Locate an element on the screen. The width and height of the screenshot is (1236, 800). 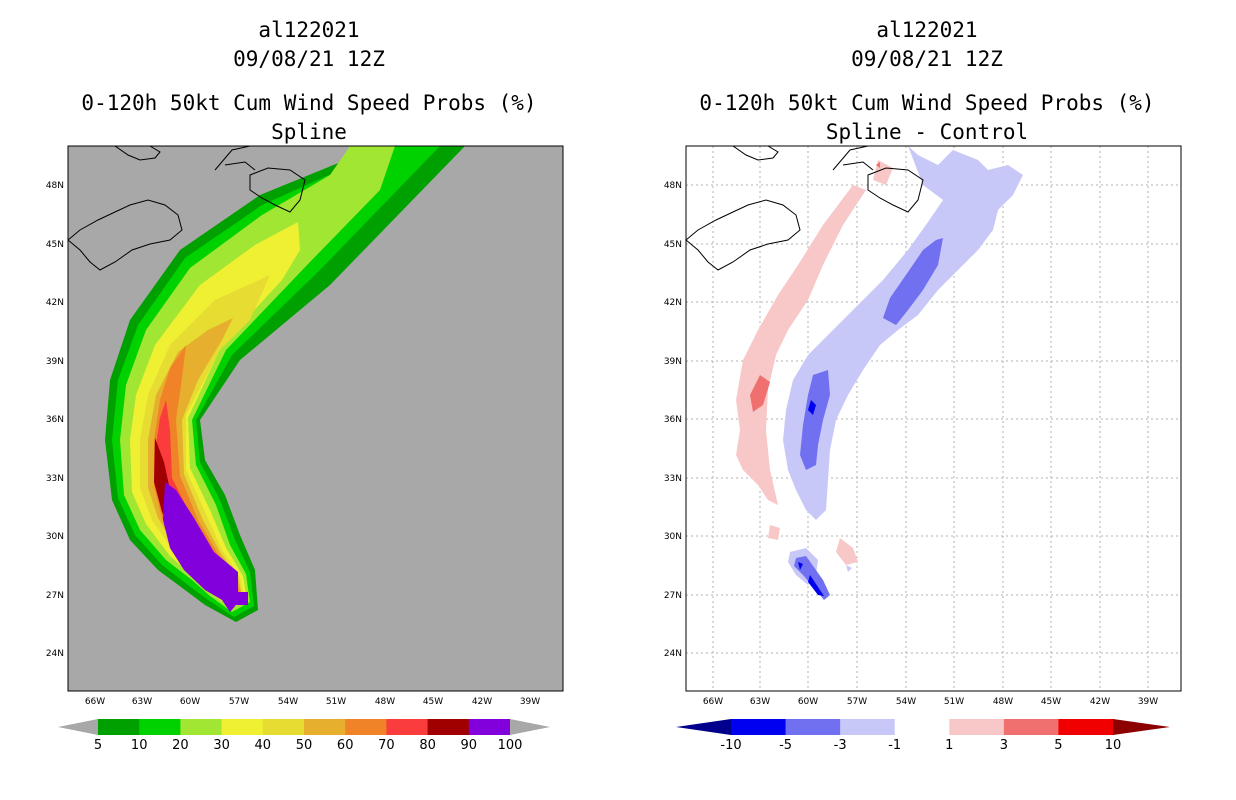
colorbar-segments is located at coordinates (922, 727).